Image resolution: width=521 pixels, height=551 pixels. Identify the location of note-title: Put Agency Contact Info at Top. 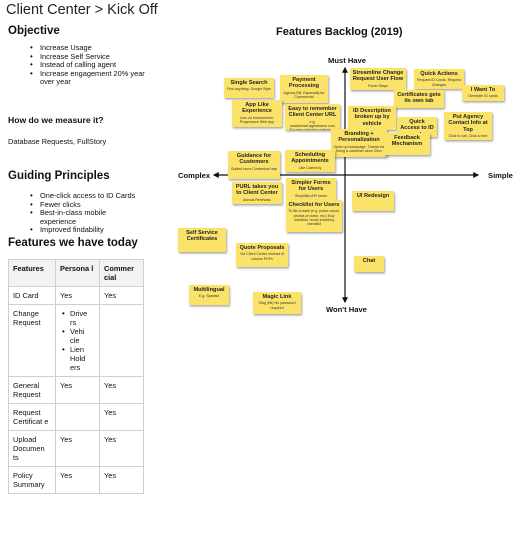
(468, 123).